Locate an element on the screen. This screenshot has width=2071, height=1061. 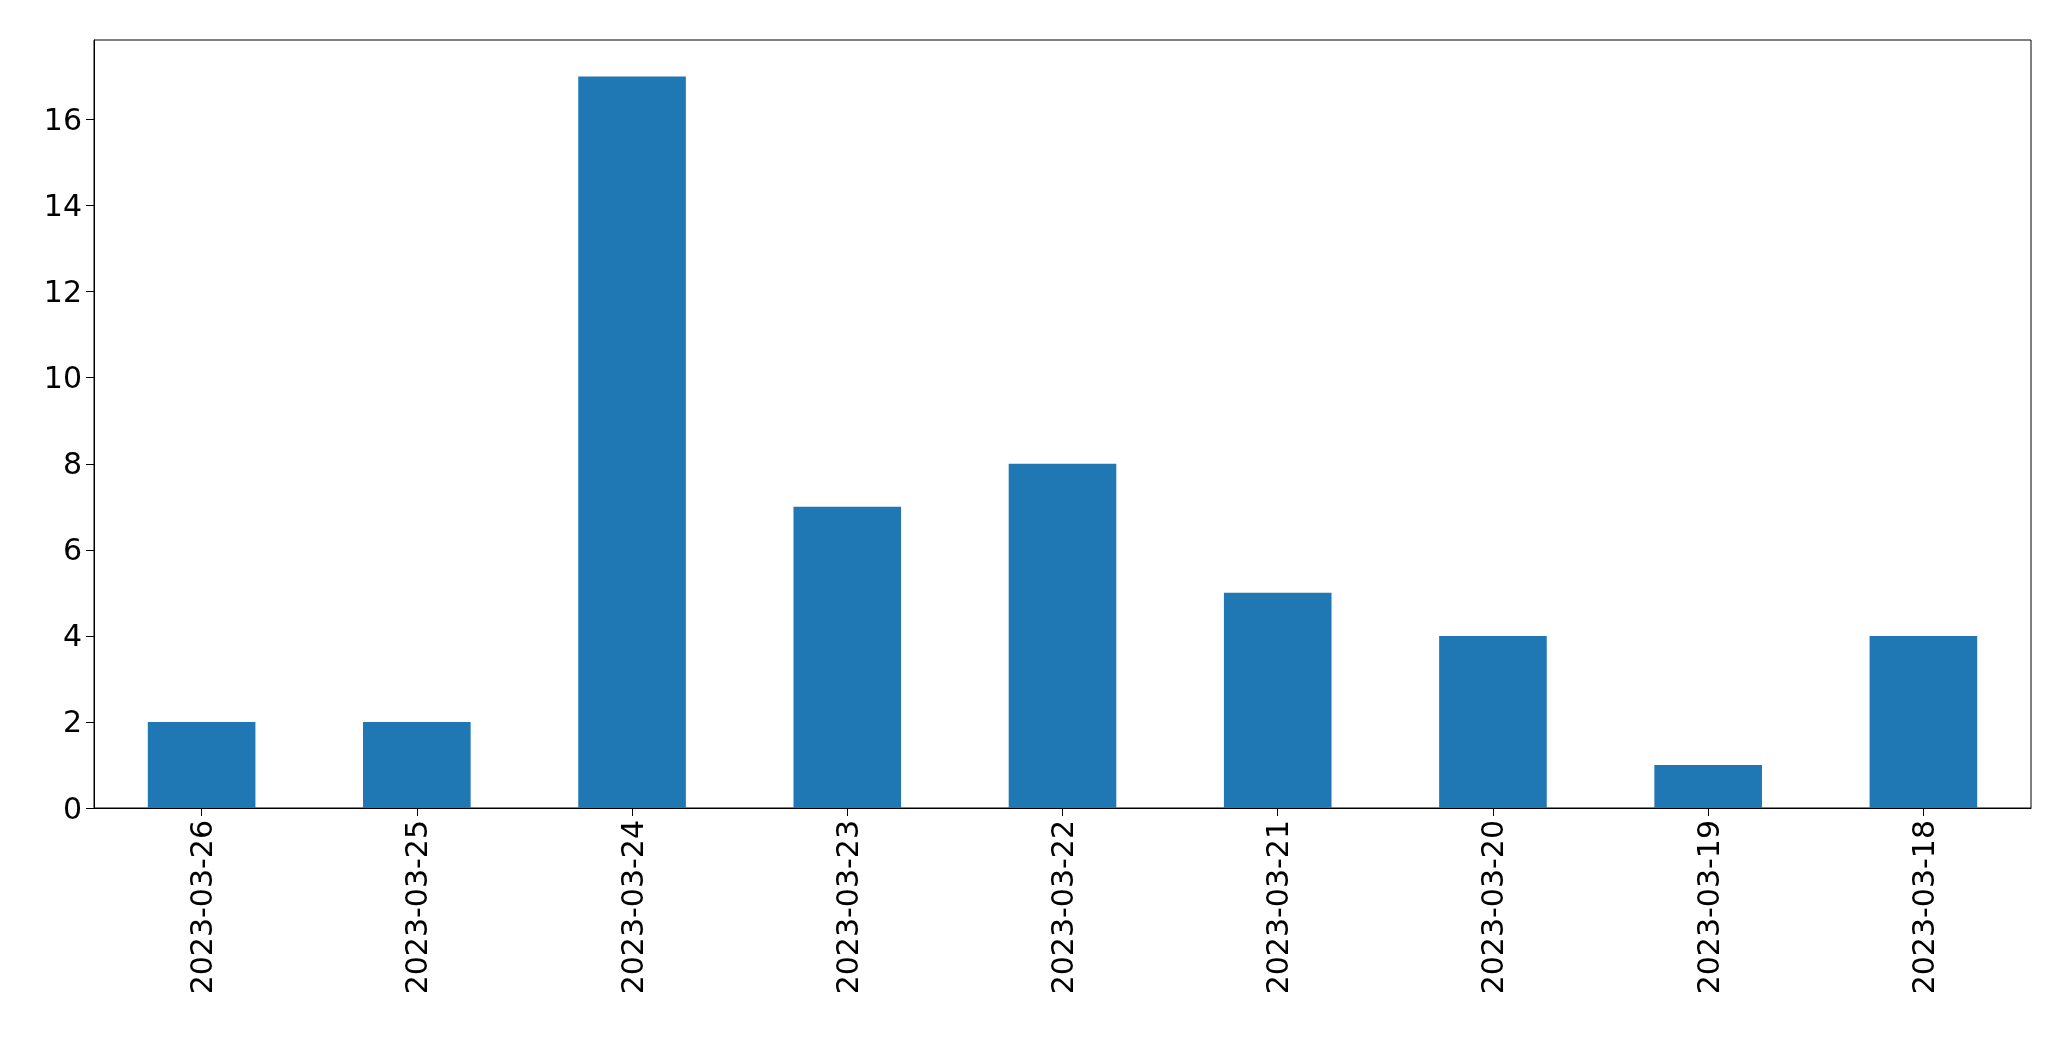
x-tick-label: 2023-03-24 is located at coordinates (632, 907).